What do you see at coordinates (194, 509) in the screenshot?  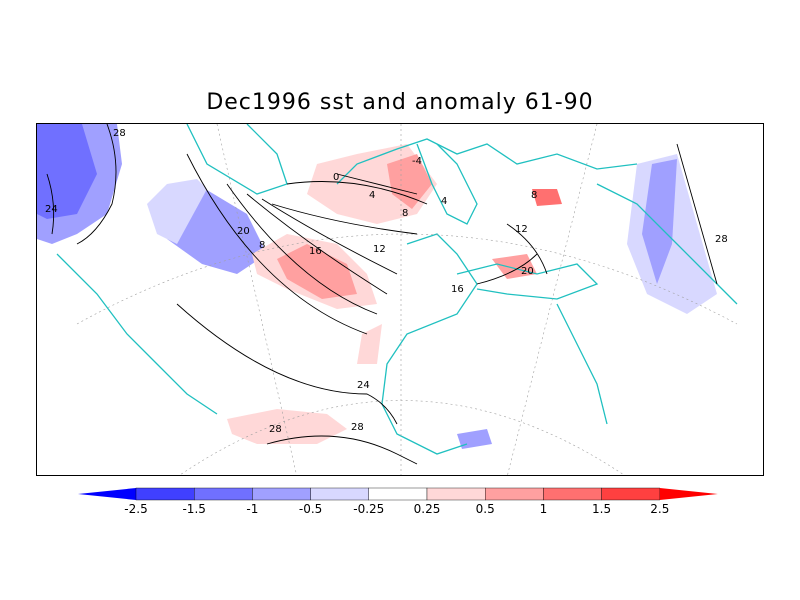 I see `colorbar-tick-label: -1.5` at bounding box center [194, 509].